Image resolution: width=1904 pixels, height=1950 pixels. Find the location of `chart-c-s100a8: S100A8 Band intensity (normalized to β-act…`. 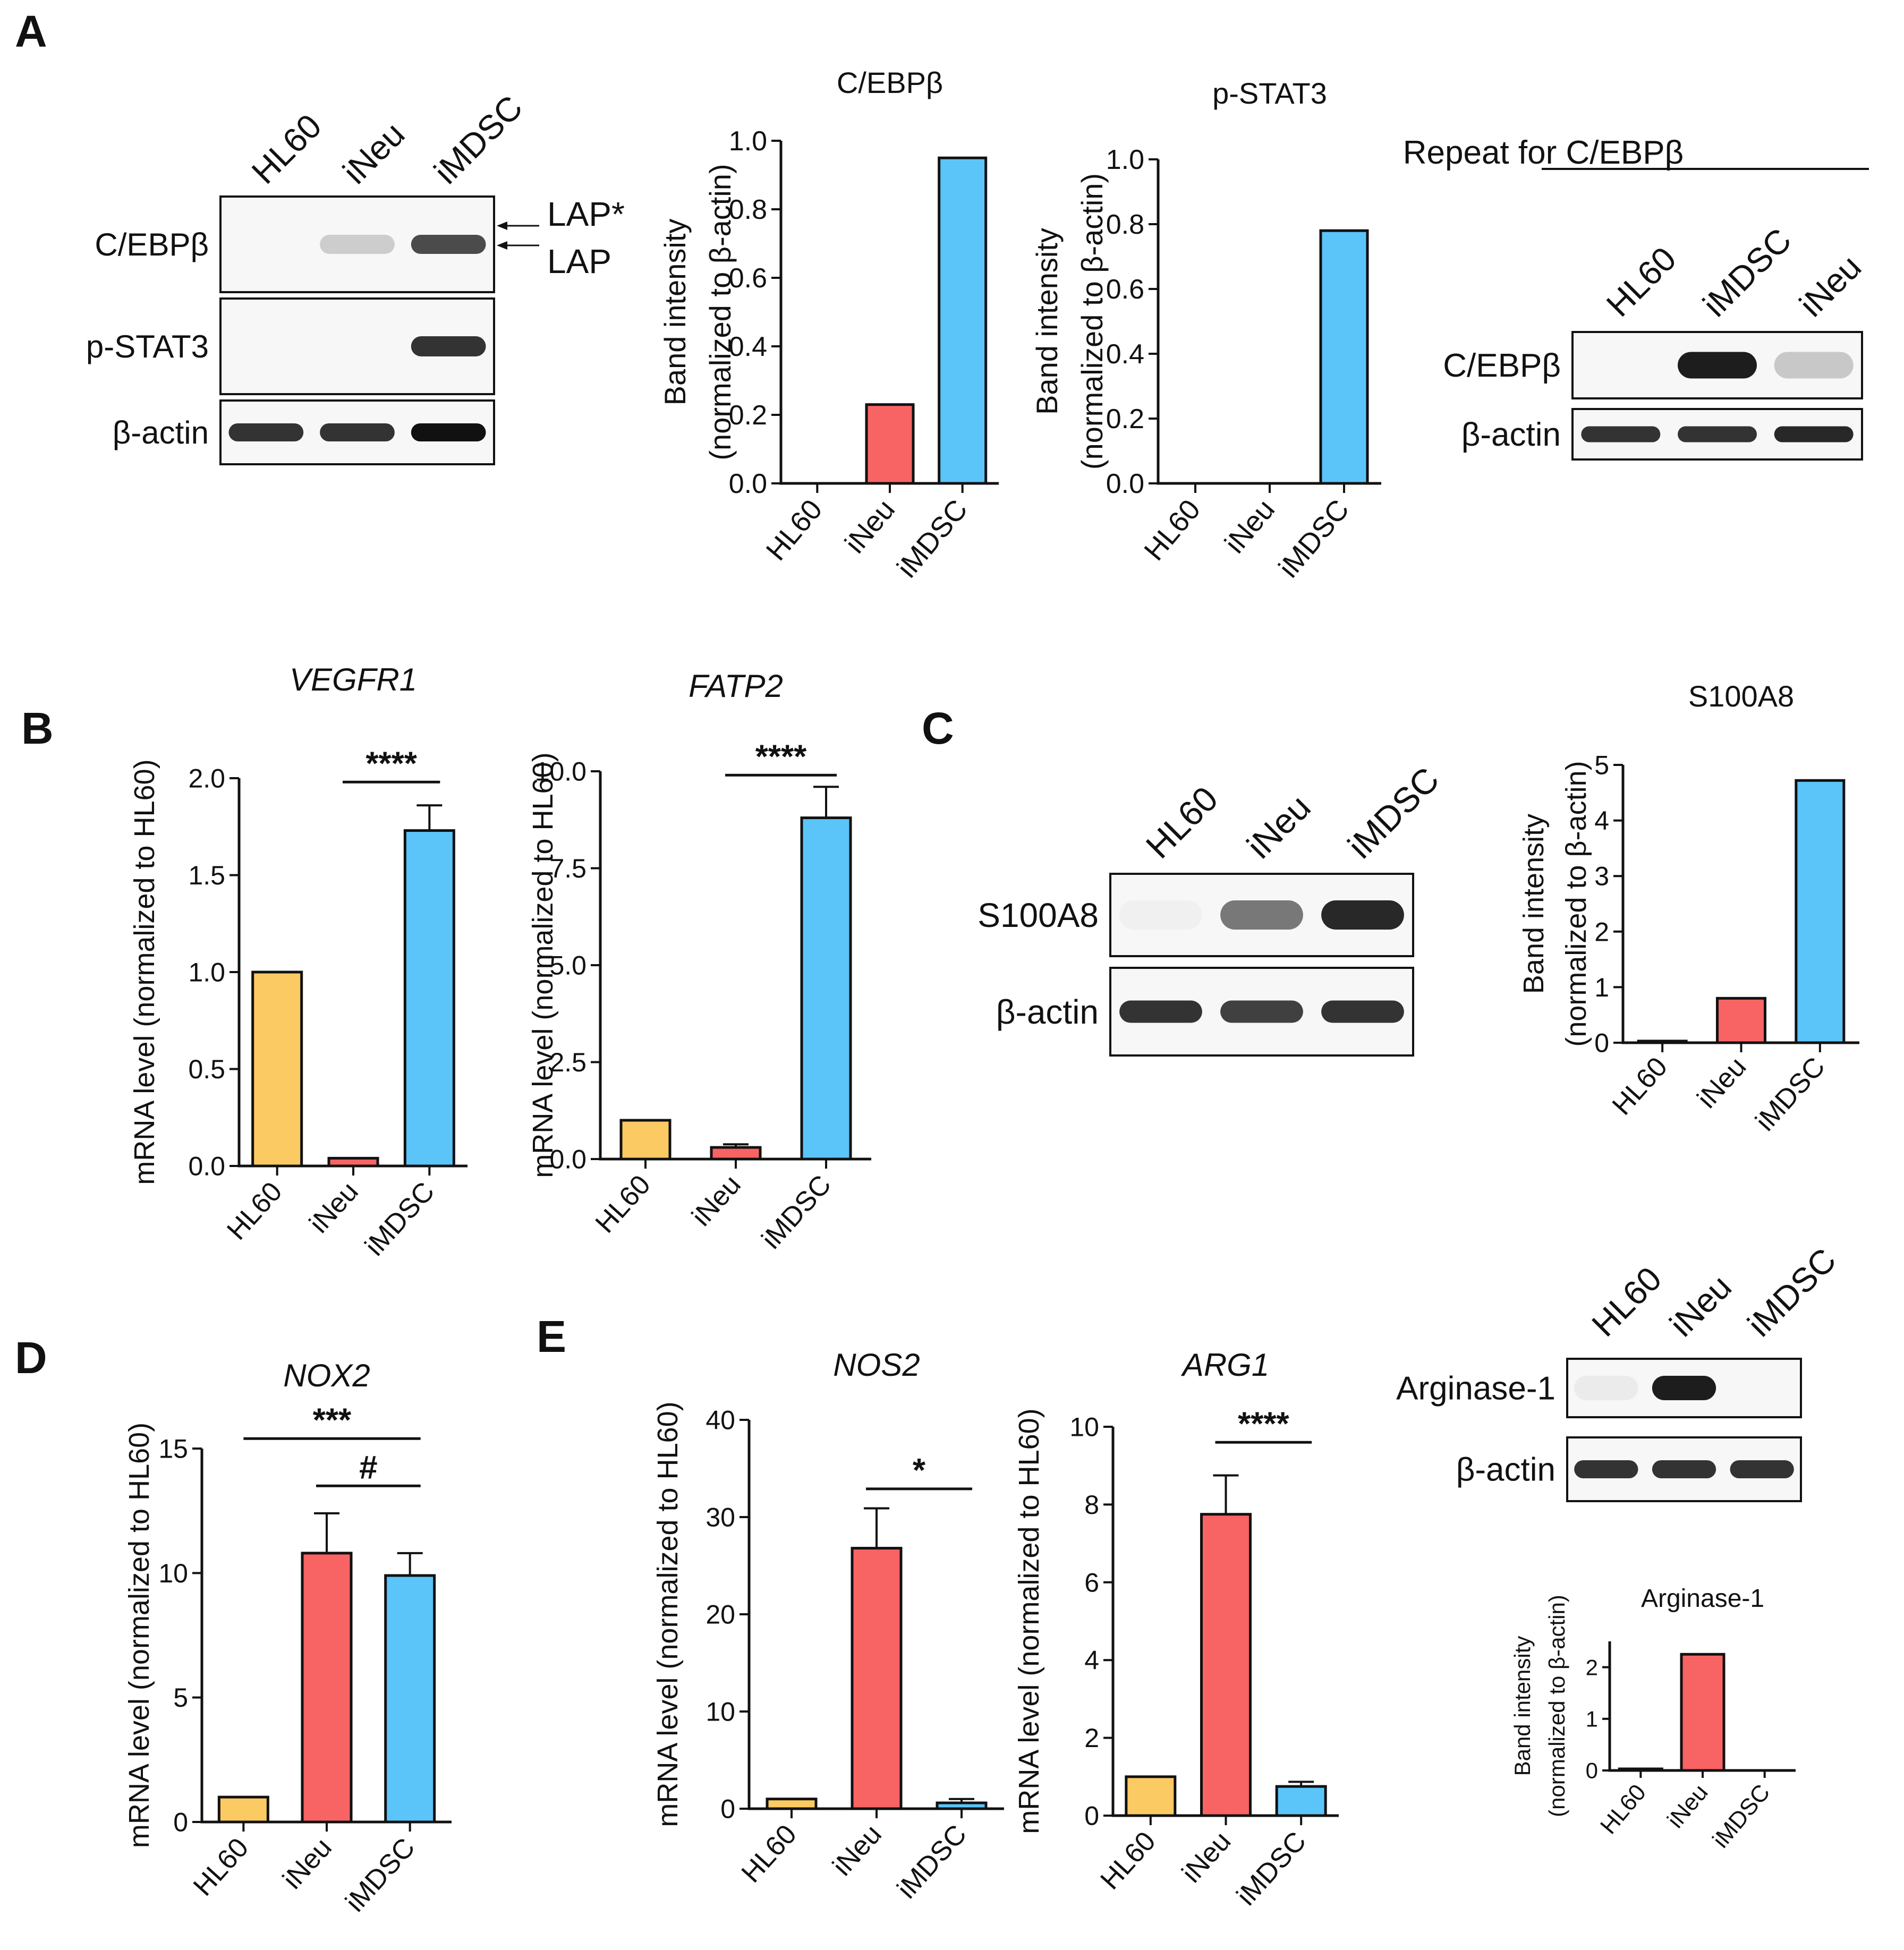

chart-c-s100a8: S100A8 Band intensity (normalized to β-act… is located at coordinates (1688, 908).